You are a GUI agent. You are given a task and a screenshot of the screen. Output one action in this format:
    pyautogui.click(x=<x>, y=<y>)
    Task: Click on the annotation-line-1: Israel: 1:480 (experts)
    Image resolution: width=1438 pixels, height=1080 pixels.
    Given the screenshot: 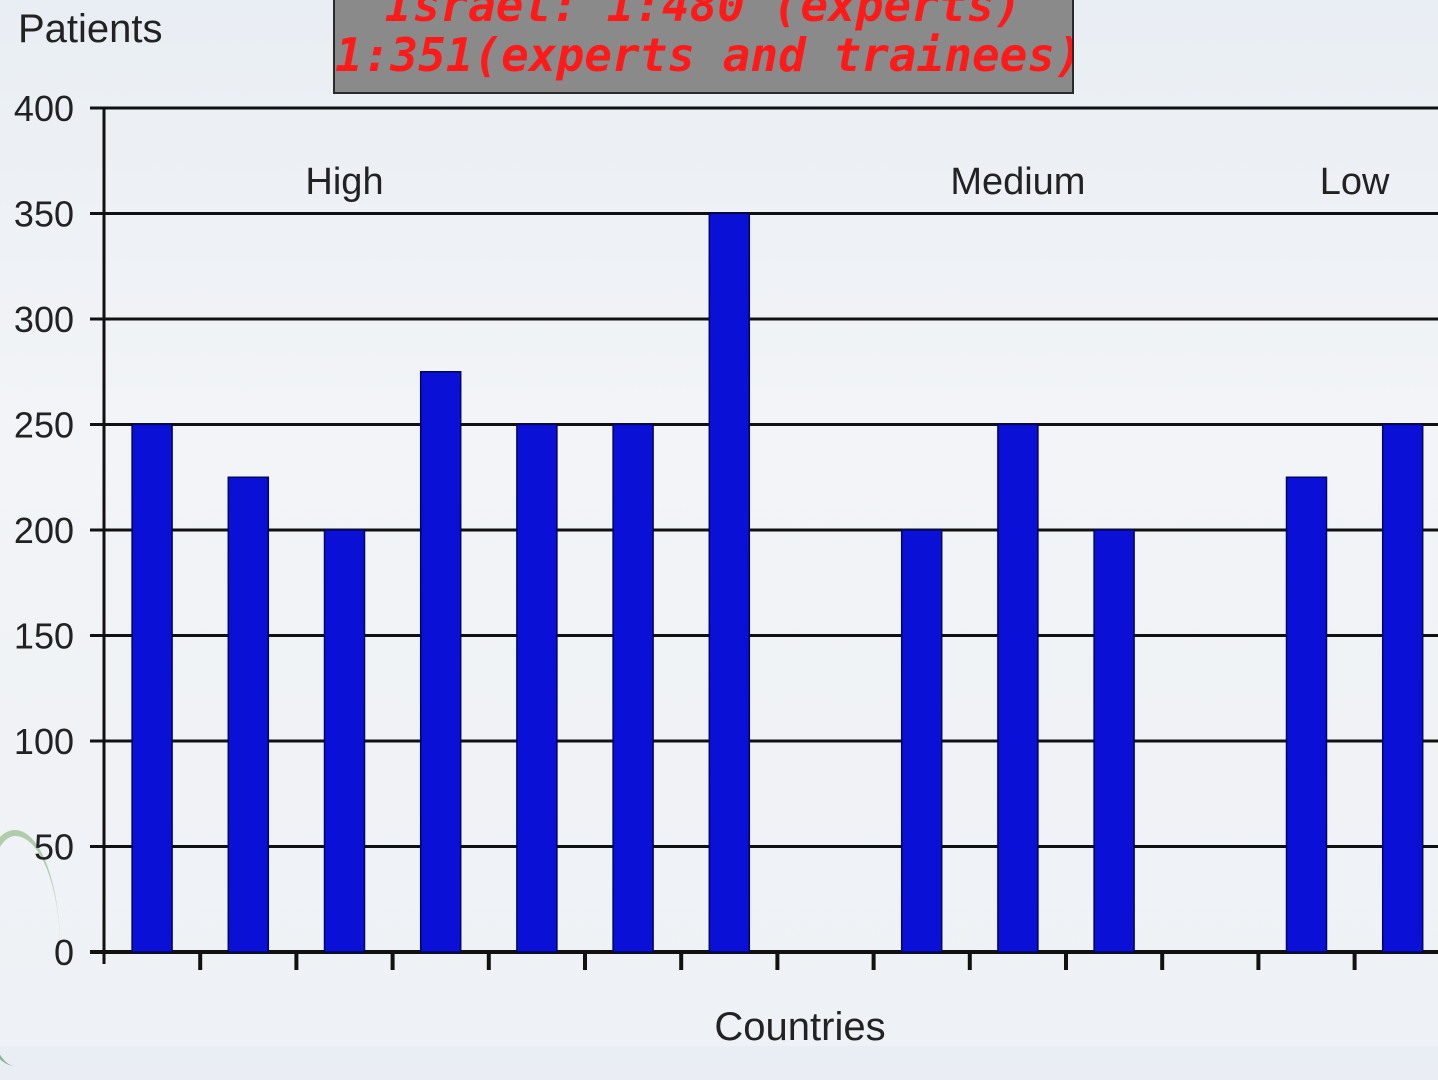 What is the action you would take?
    pyautogui.click(x=703, y=16)
    